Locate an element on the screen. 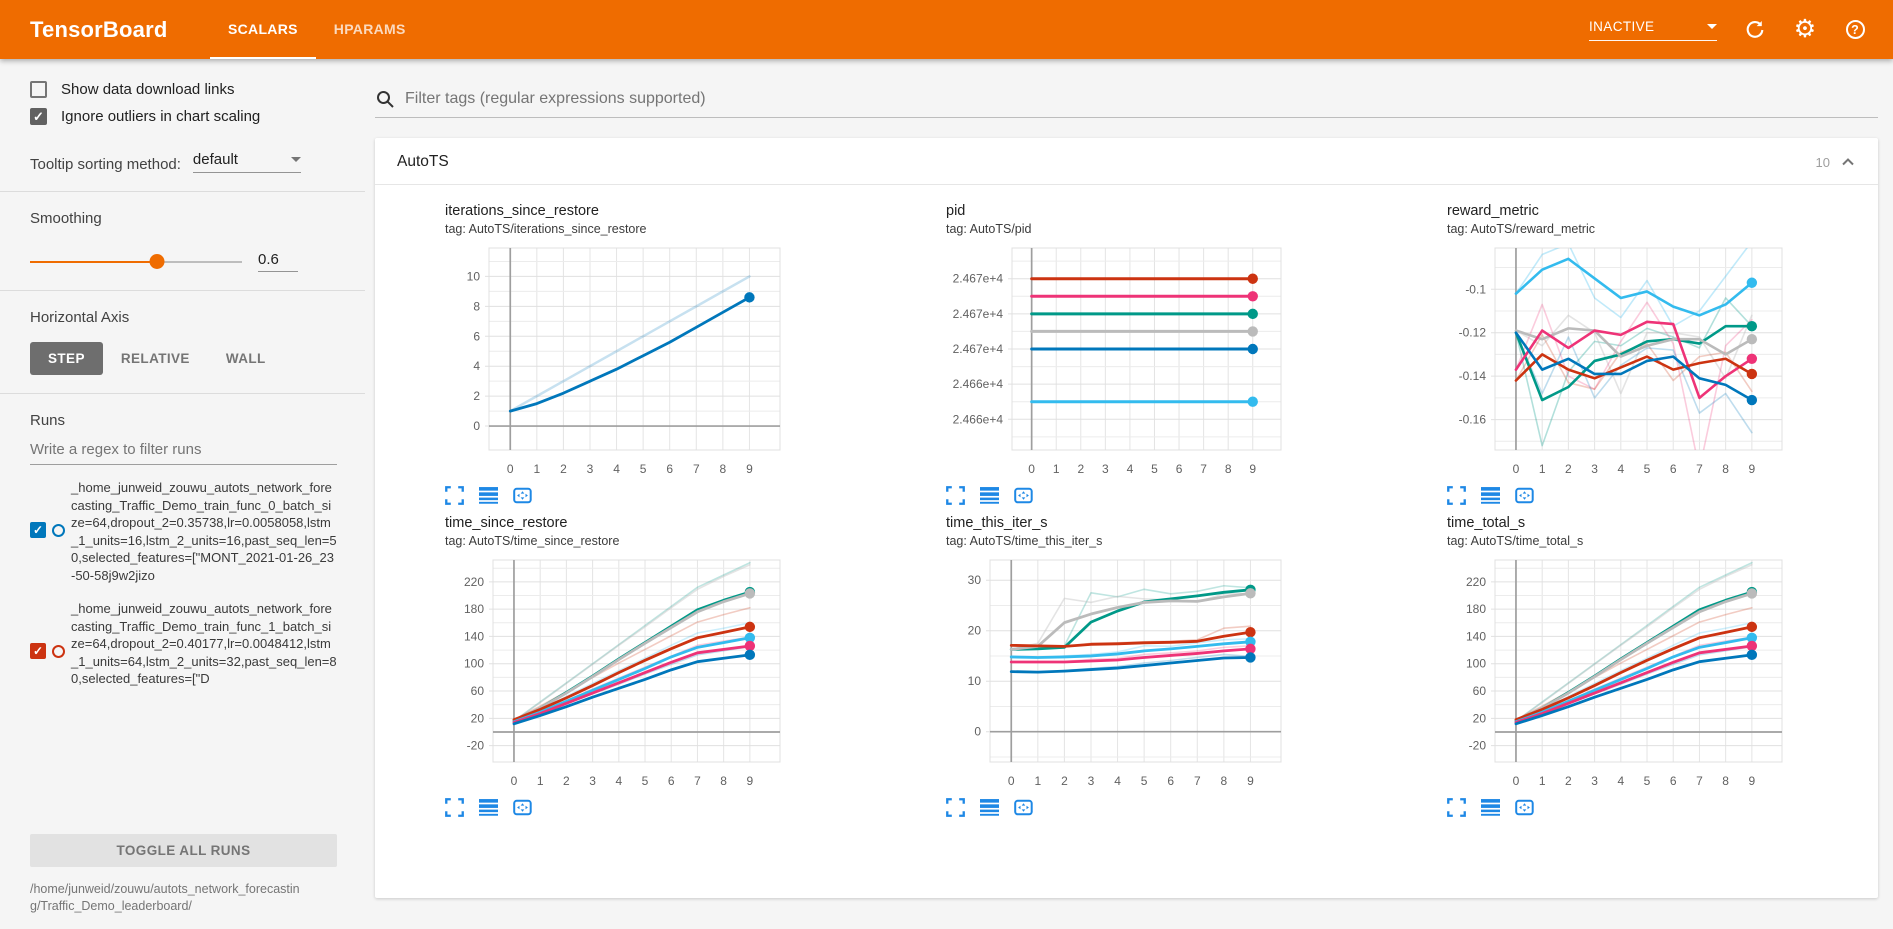 The image size is (1893, 929). svg-text: 2.467e+4 is located at coordinates (978, 314).